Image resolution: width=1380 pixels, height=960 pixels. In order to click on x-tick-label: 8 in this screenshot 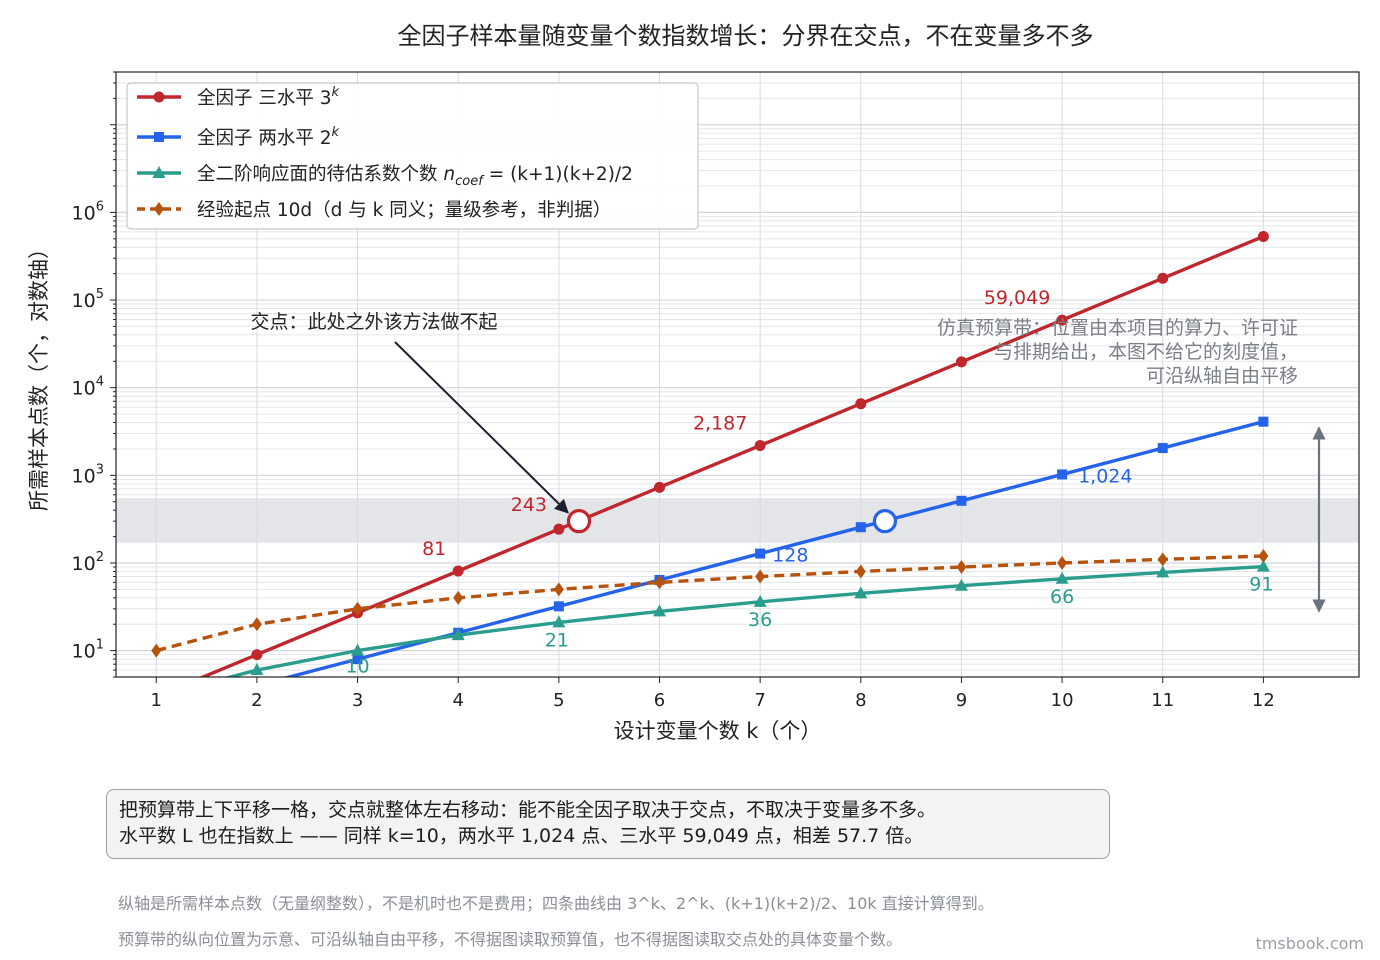, I will do `click(860, 700)`.